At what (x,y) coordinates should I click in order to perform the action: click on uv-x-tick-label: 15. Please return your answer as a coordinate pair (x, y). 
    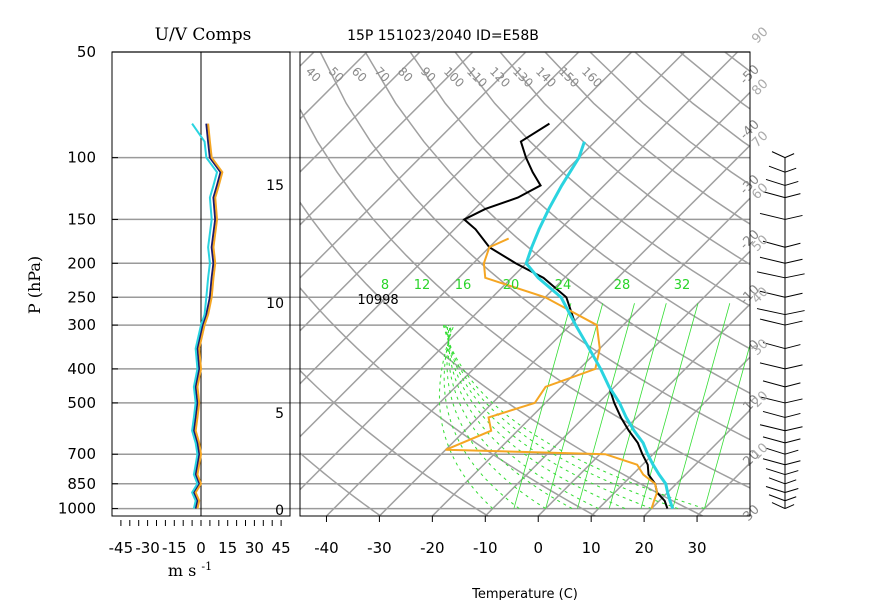
    Looking at the image, I should click on (227, 548).